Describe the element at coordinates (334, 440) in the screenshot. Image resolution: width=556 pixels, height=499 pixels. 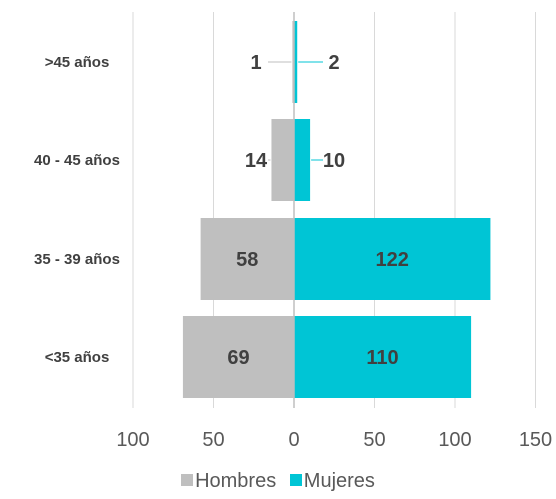
I see `x-tick-labels: 100 50 0 50 100 150` at that location.